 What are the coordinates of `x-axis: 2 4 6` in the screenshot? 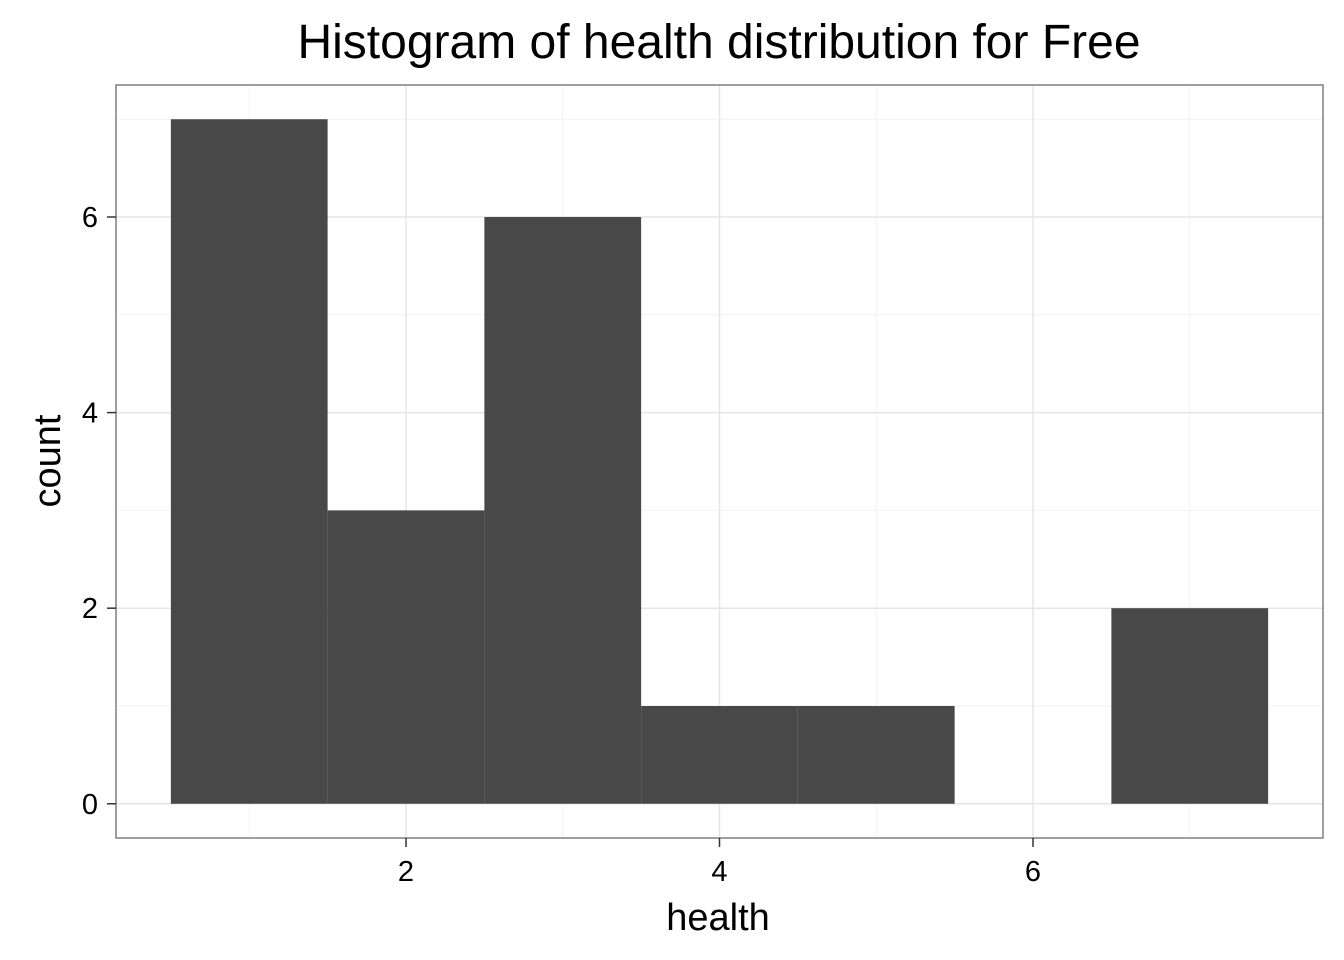 It's located at (719, 863).